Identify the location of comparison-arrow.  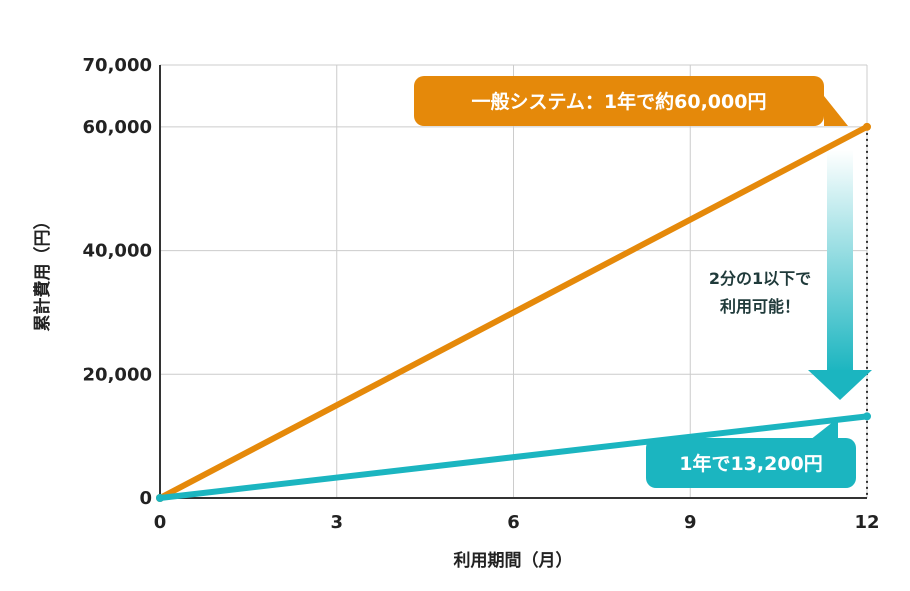
(840, 275).